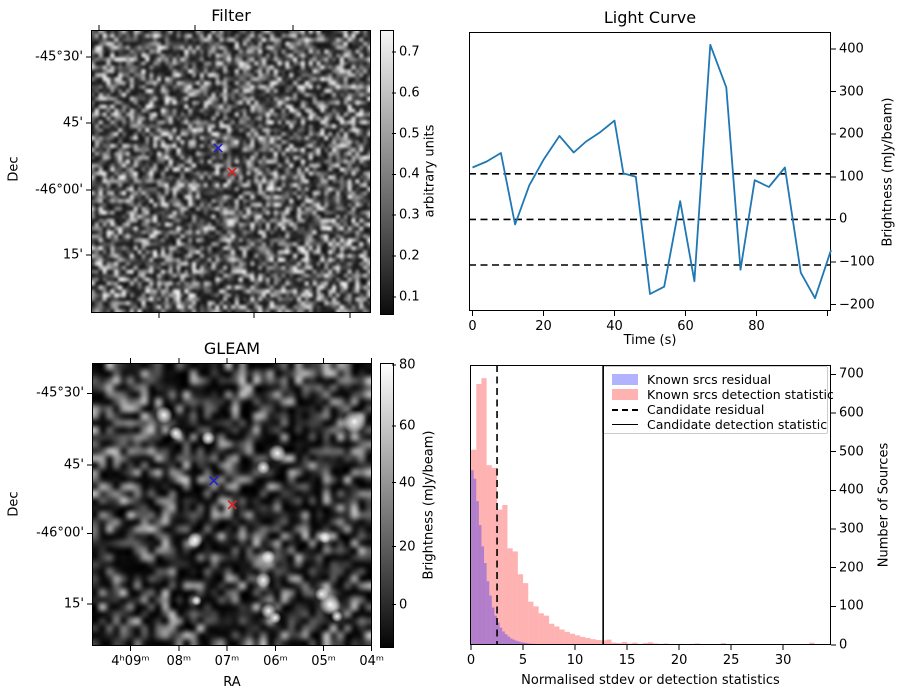  What do you see at coordinates (783, 660) in the screenshot?
I see `histogram-xtick-label: 30` at bounding box center [783, 660].